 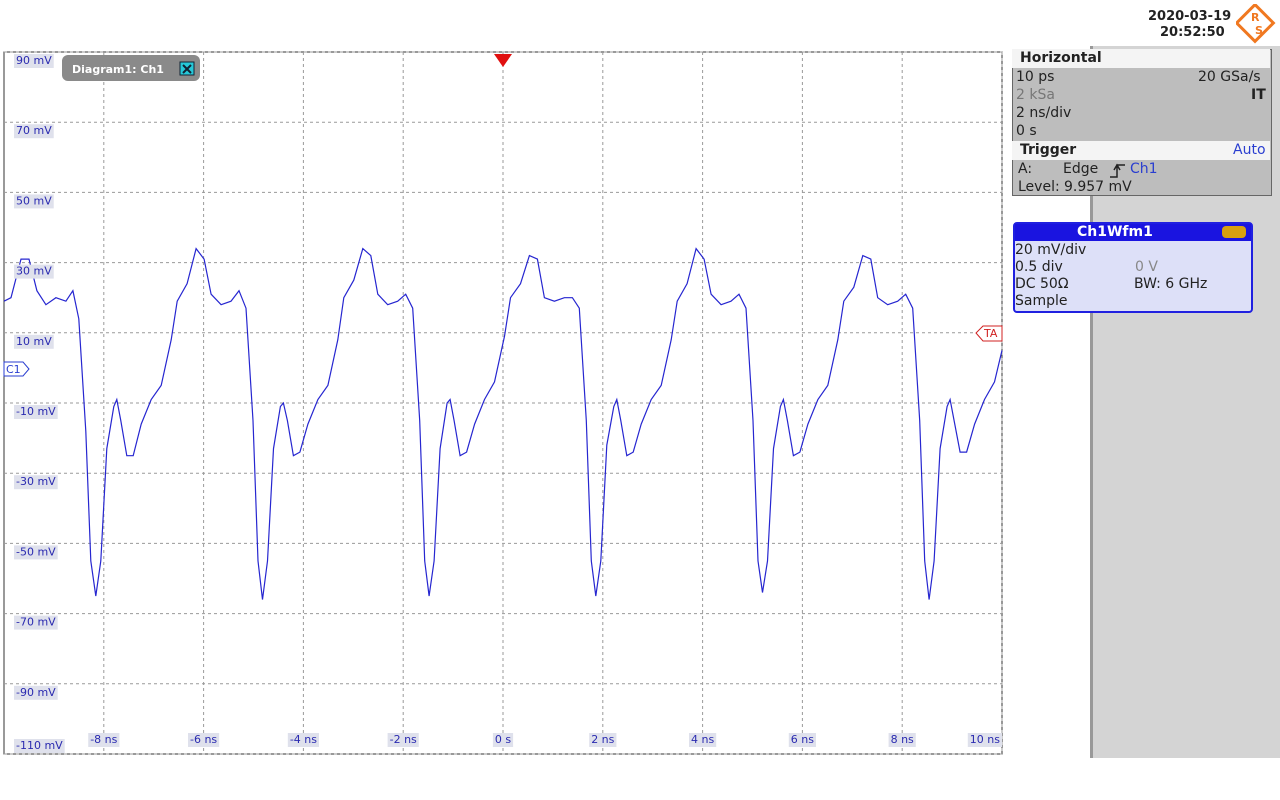 I want to click on x-tick-label: -4 ns, so click(x=303, y=739).